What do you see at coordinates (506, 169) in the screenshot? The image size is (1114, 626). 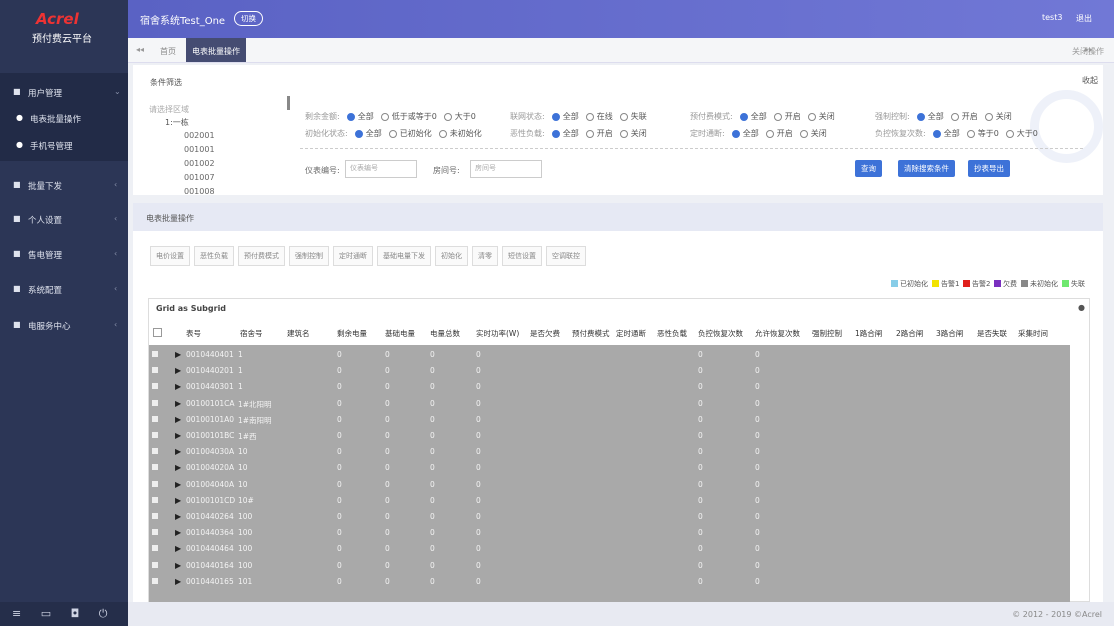 I see `text-input: 房间号` at bounding box center [506, 169].